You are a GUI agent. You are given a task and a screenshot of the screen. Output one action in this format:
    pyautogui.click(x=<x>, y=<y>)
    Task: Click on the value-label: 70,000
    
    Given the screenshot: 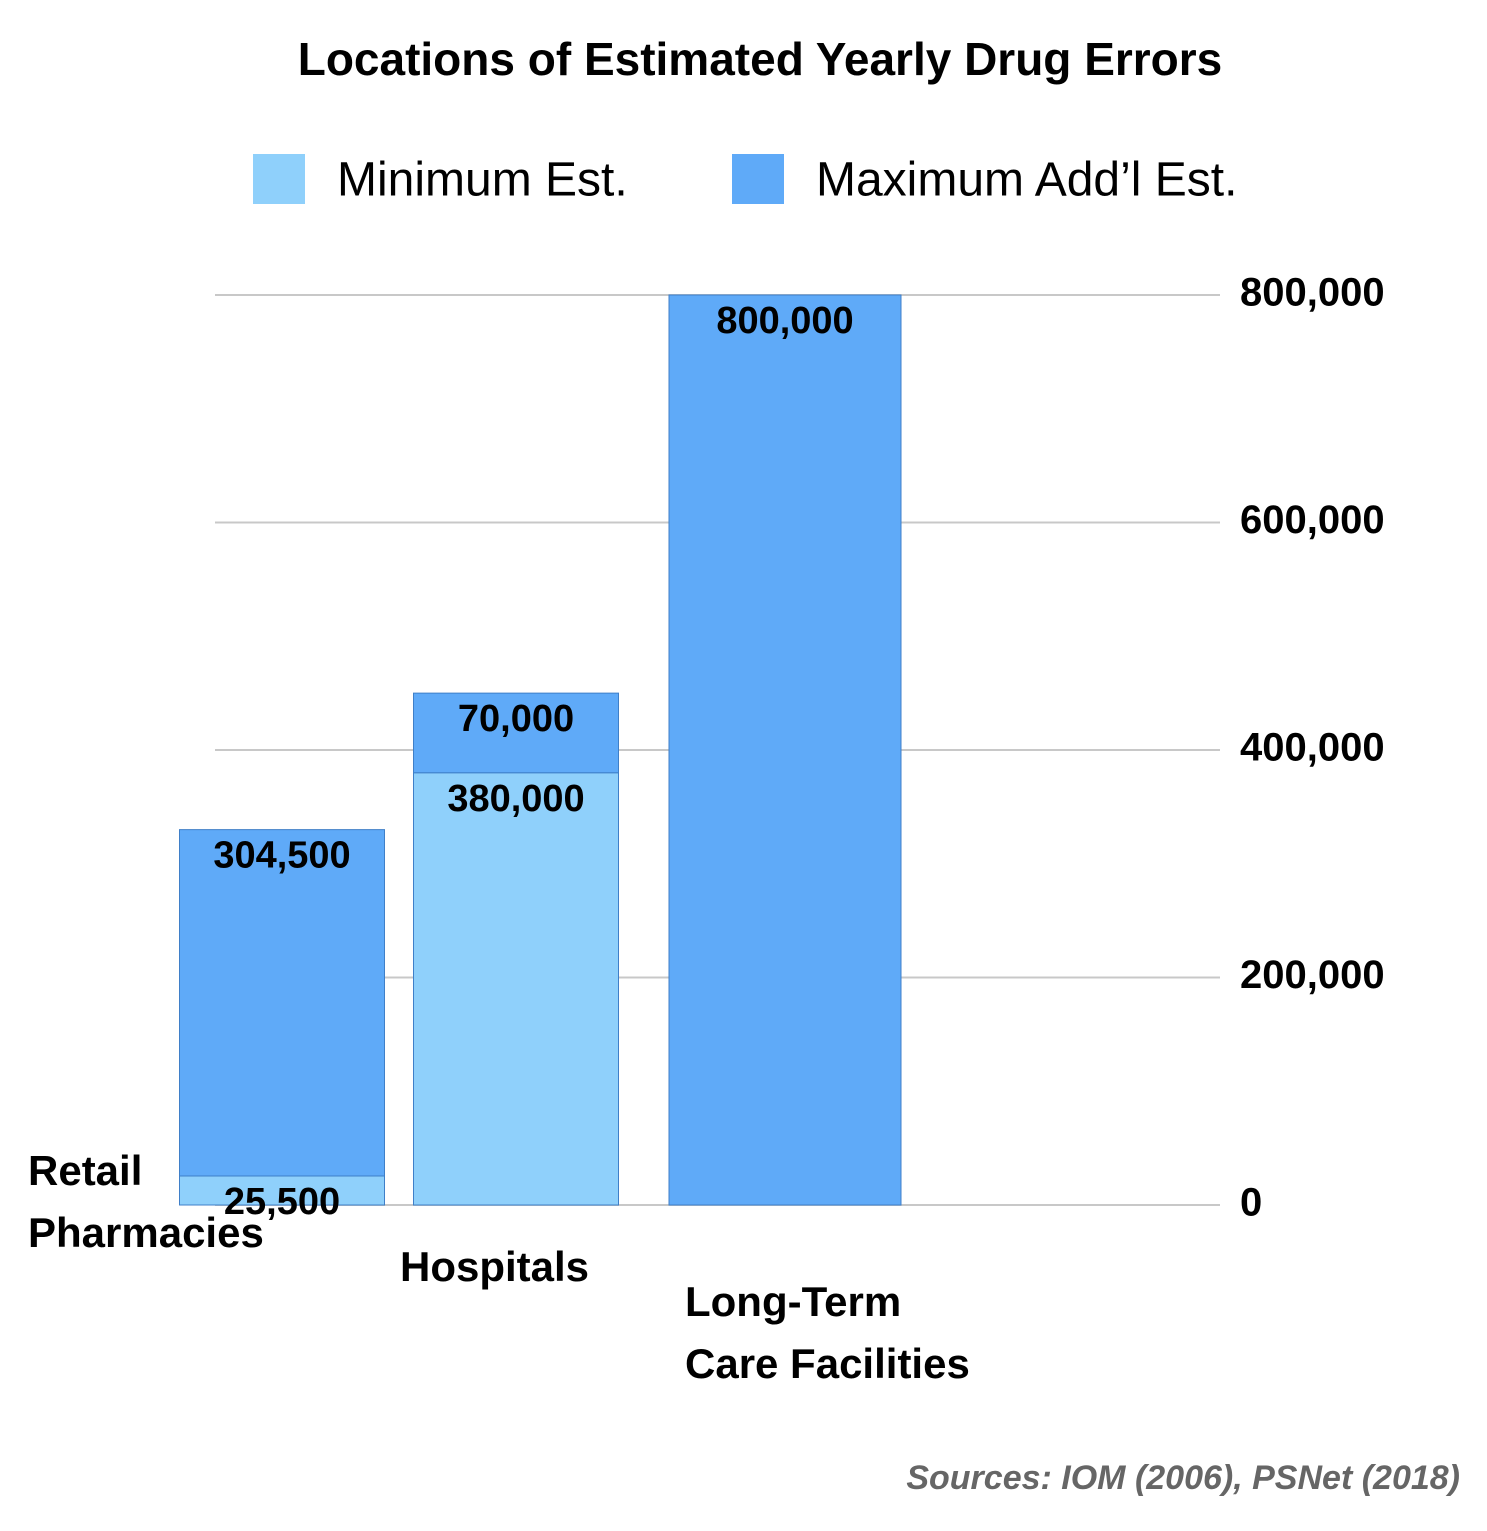 What is the action you would take?
    pyautogui.click(x=516, y=719)
    